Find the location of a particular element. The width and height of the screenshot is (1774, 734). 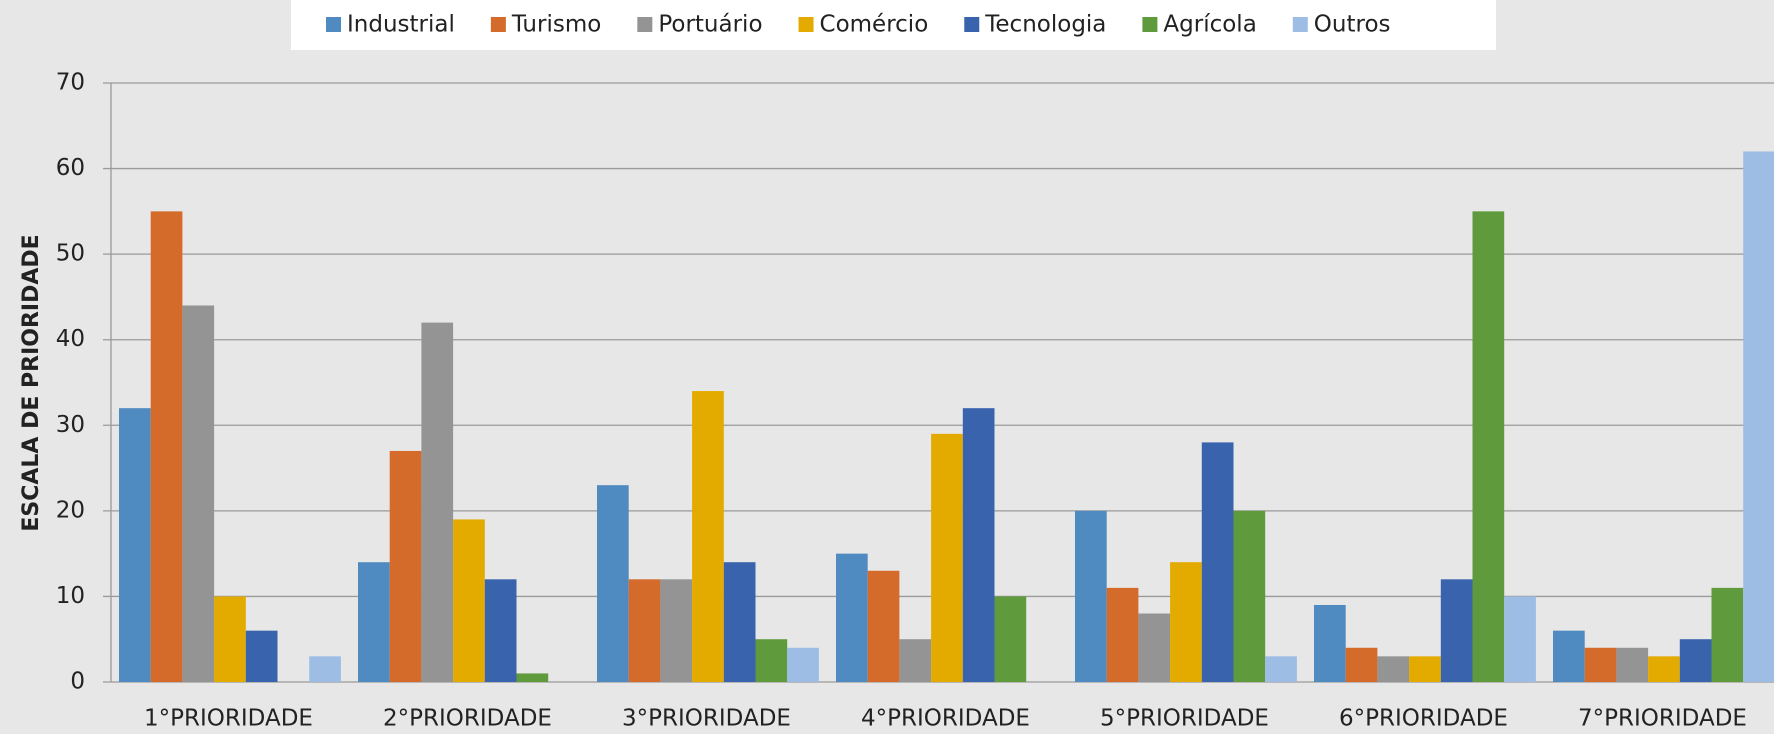

legend-label: Industrial is located at coordinates (401, 25).